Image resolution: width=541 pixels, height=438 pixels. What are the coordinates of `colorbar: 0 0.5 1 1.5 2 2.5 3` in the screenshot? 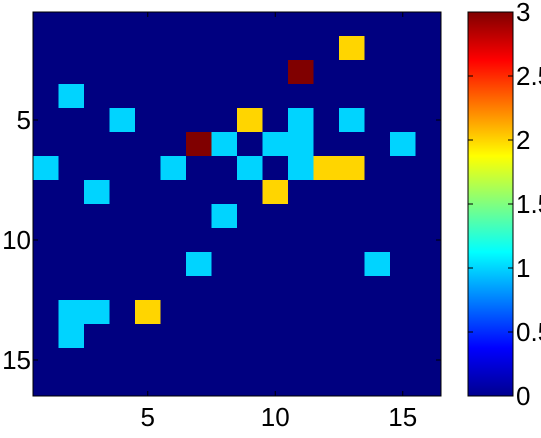 It's located at (504, 205).